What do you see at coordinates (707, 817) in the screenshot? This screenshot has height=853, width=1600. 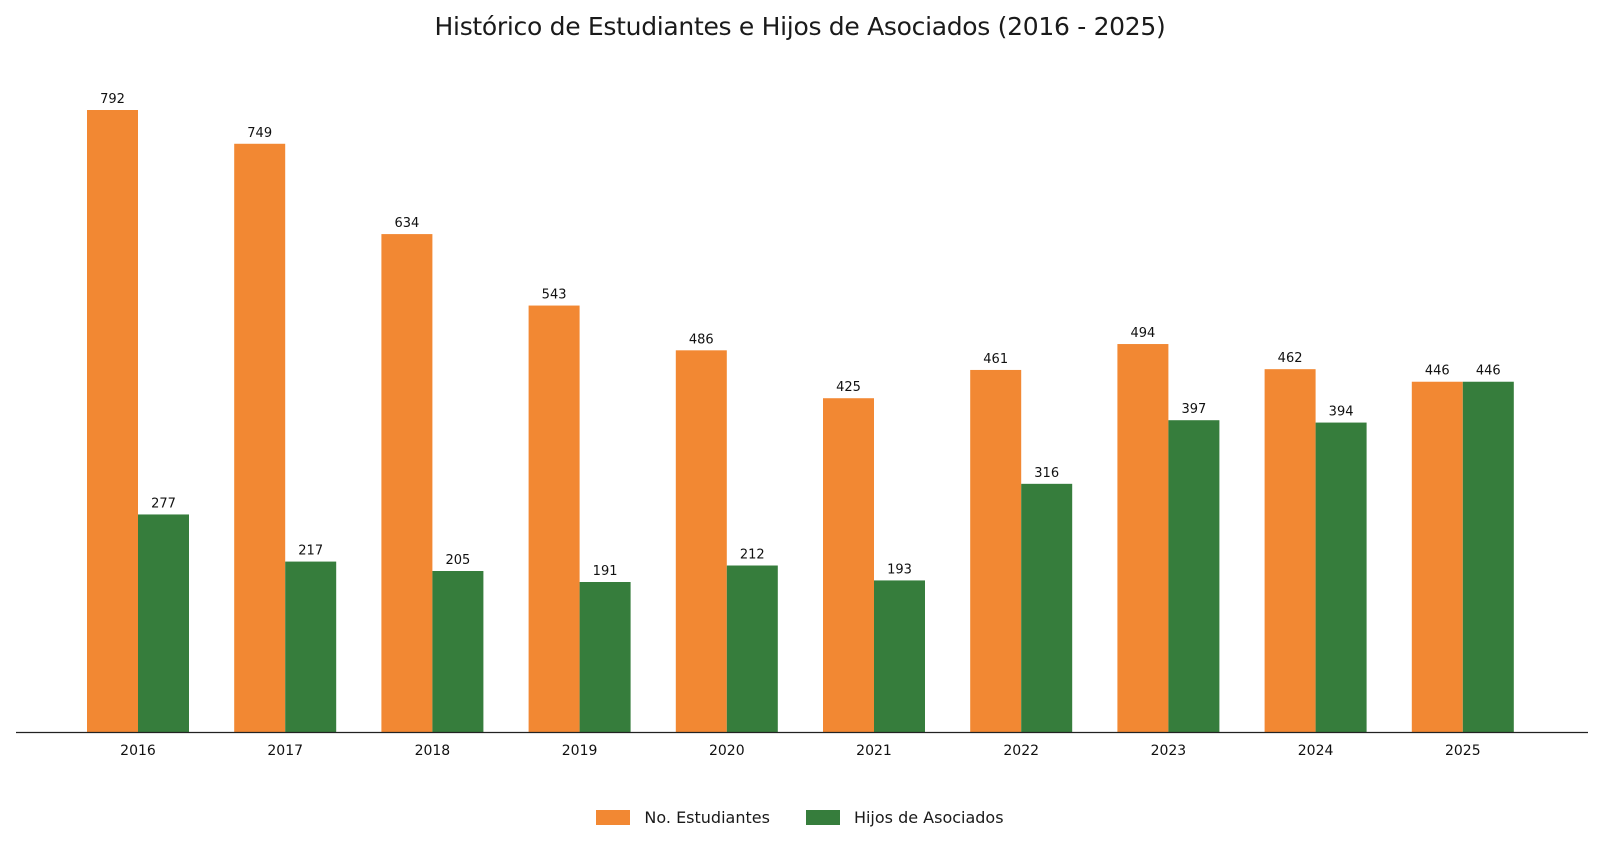 I see `legend-label-estudiantes: No. Estudiantes` at bounding box center [707, 817].